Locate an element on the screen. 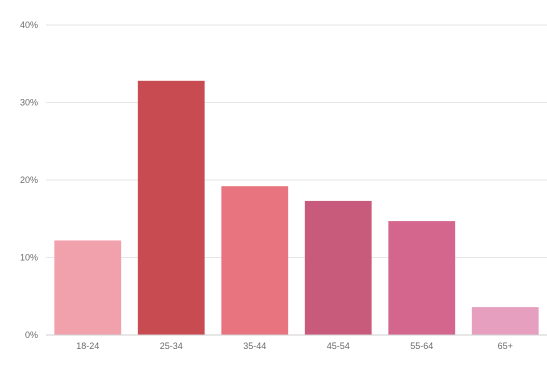 The height and width of the screenshot is (376, 547). x-tick-label-3: 45-54 is located at coordinates (338, 346).